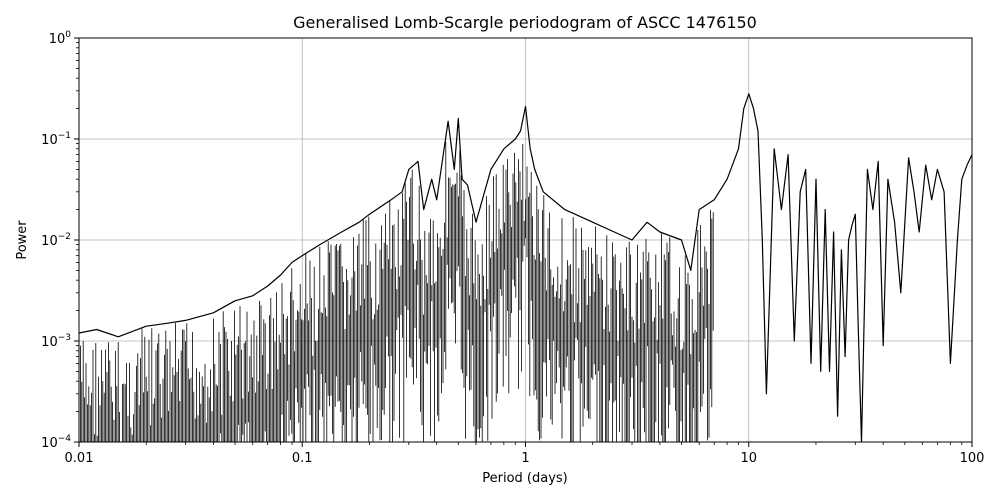  I want to click on x-tick-label: 10, so click(748, 458).